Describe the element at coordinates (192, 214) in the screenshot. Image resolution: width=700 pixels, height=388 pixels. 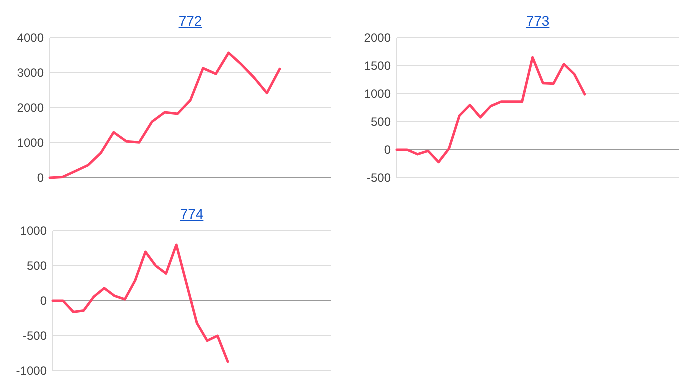
I see `chart-title: 774` at that location.